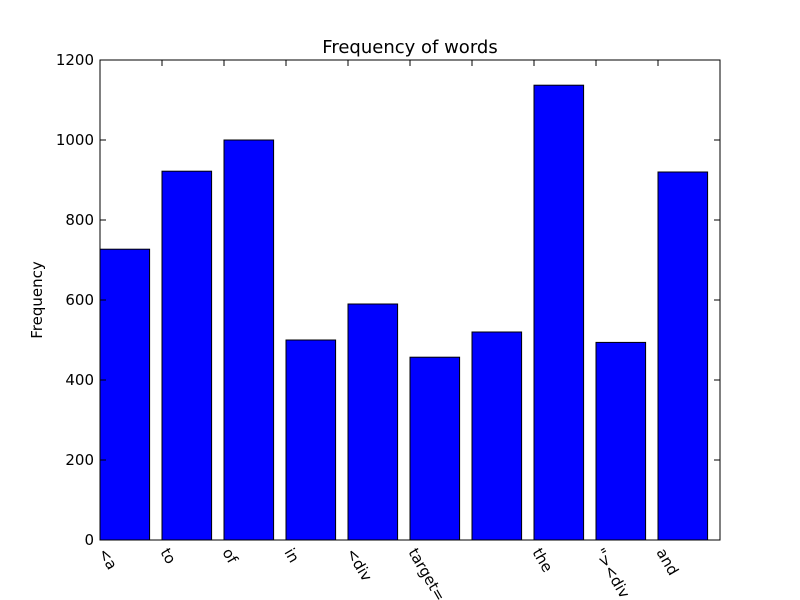  I want to click on y-tick-label-3: 600, so click(79, 300).